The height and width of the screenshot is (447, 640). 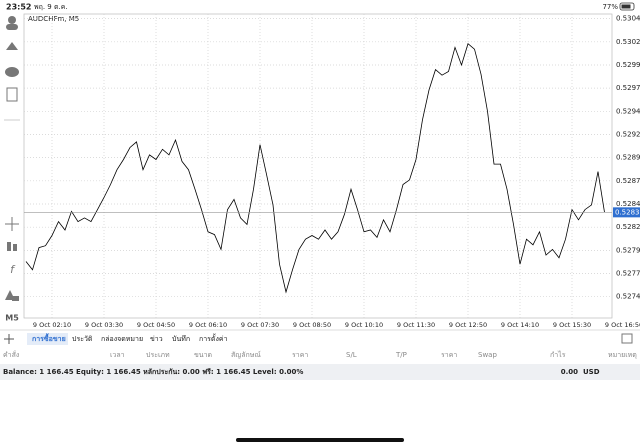 I want to click on add-button, so click(x=9, y=339).